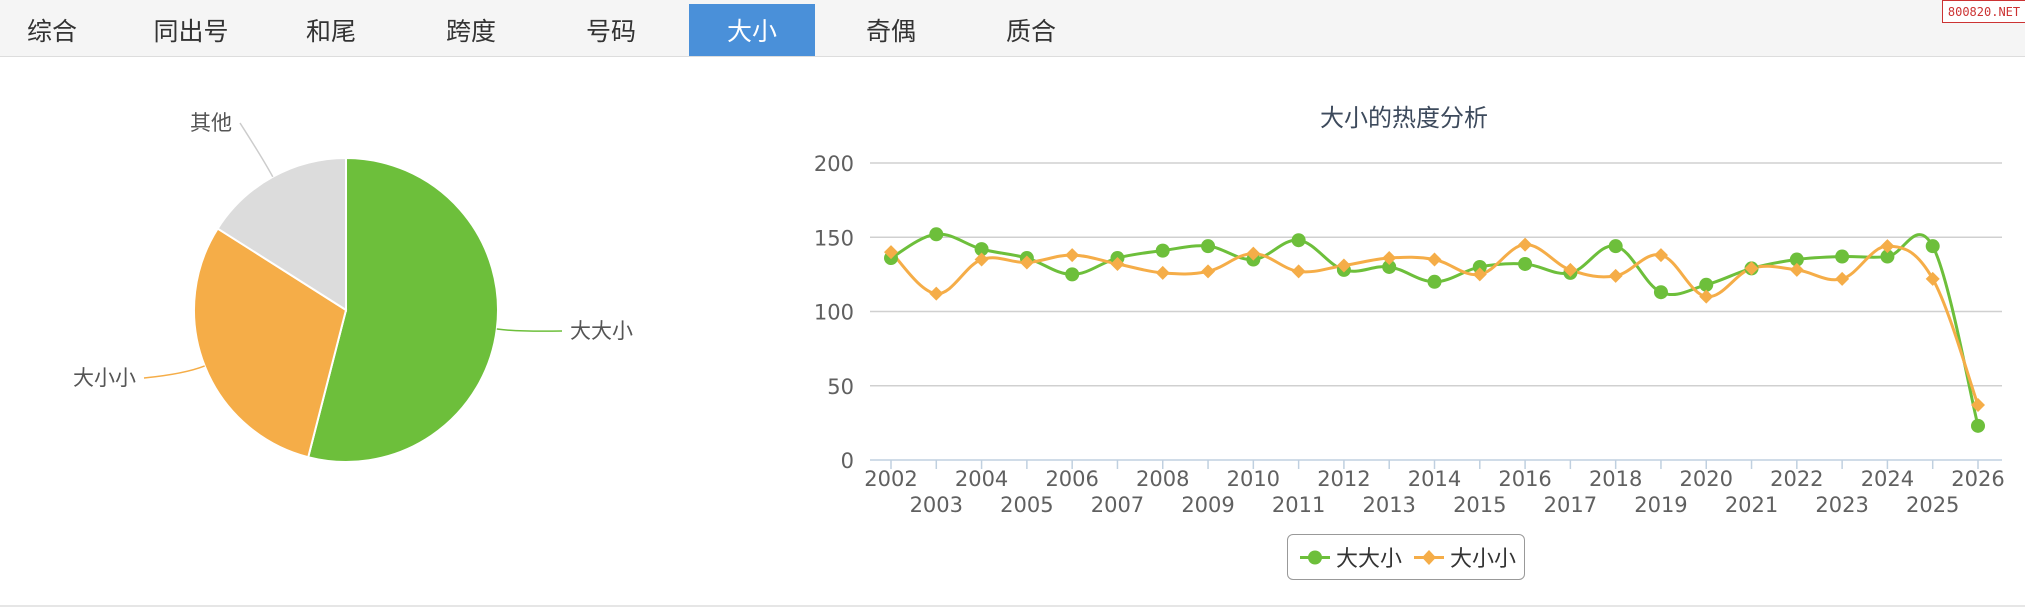  What do you see at coordinates (1842, 278) in the screenshot?
I see `point-s1-2023` at bounding box center [1842, 278].